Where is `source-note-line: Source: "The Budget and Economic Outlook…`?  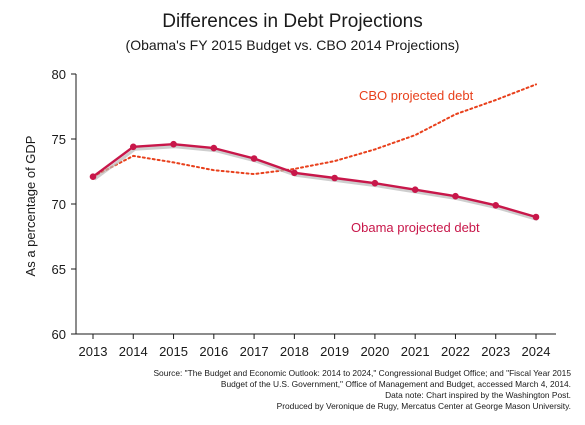
source-note-line: Source: "The Budget and Economic Outlook… is located at coordinates (362, 373).